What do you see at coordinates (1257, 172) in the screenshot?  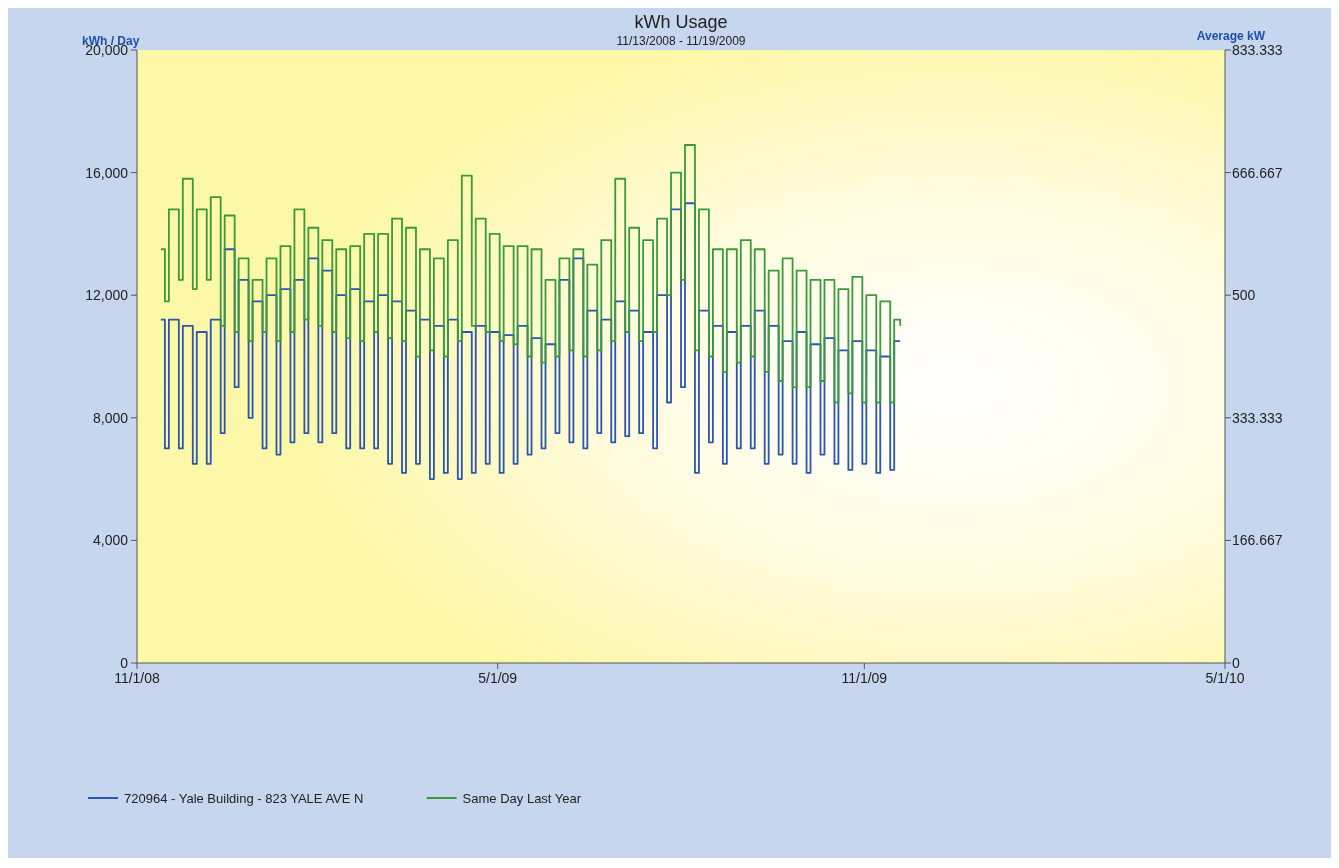 I see `y2-tick-label: 666.667` at bounding box center [1257, 172].